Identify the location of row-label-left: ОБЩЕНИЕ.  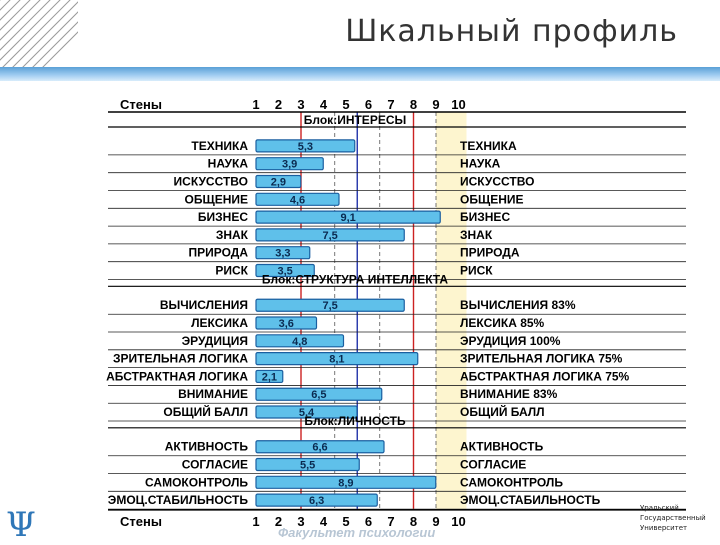
(217, 199).